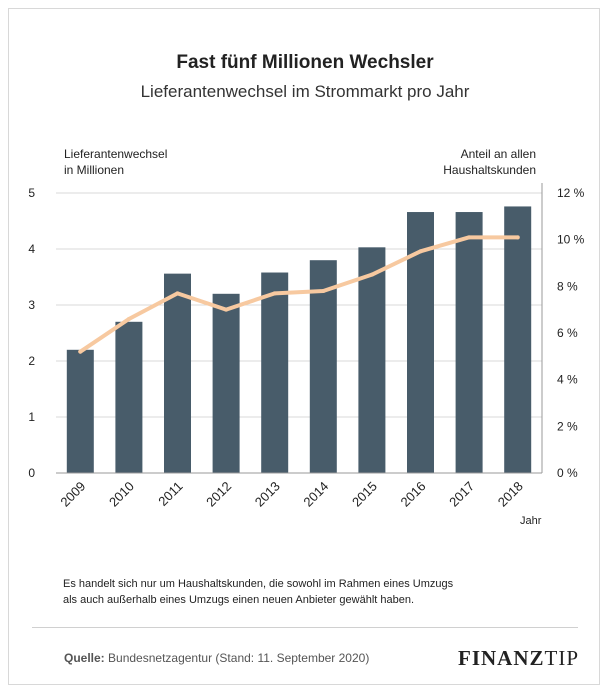  What do you see at coordinates (31, 473) in the screenshot?
I see `y-tick-label: 0` at bounding box center [31, 473].